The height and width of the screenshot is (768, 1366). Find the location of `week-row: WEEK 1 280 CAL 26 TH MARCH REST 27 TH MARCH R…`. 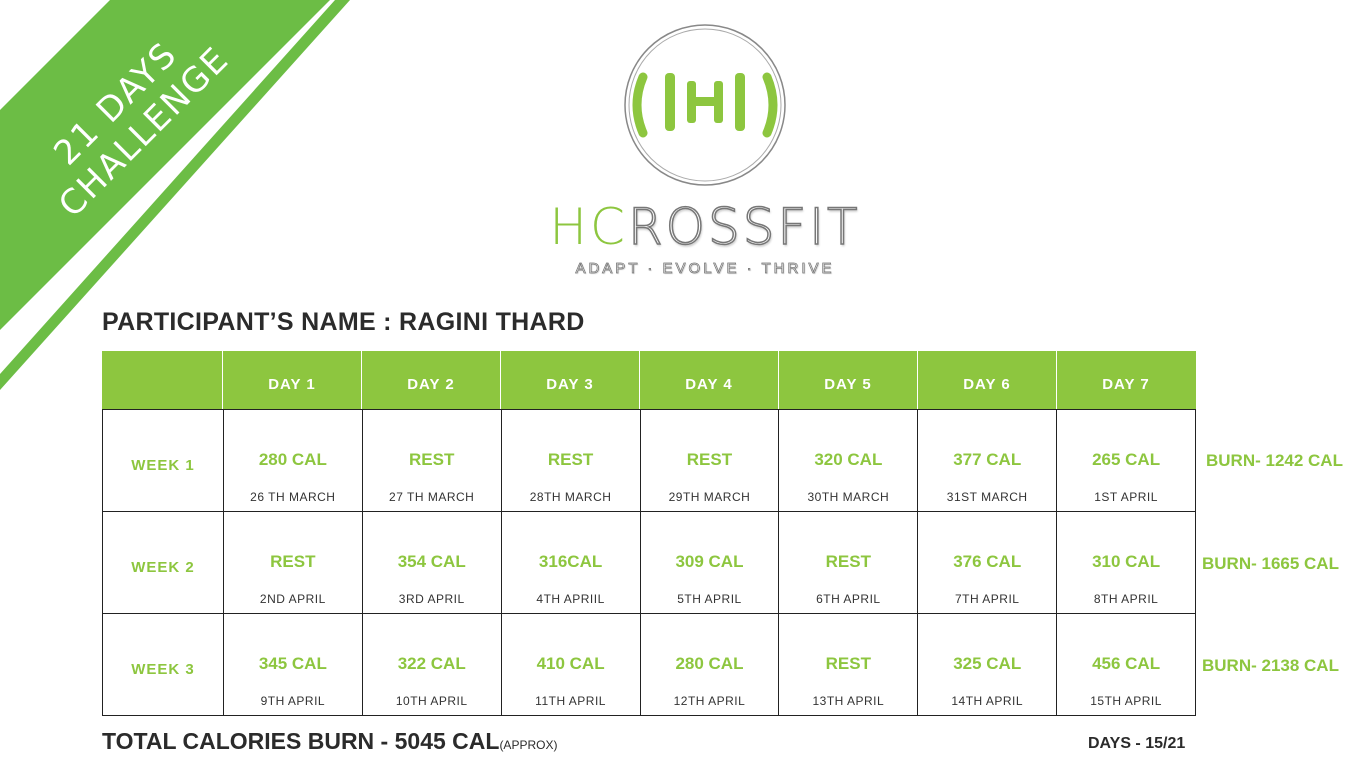

week-row: WEEK 1 280 CAL 26 TH MARCH REST 27 TH MARCH R… is located at coordinates (649, 460).